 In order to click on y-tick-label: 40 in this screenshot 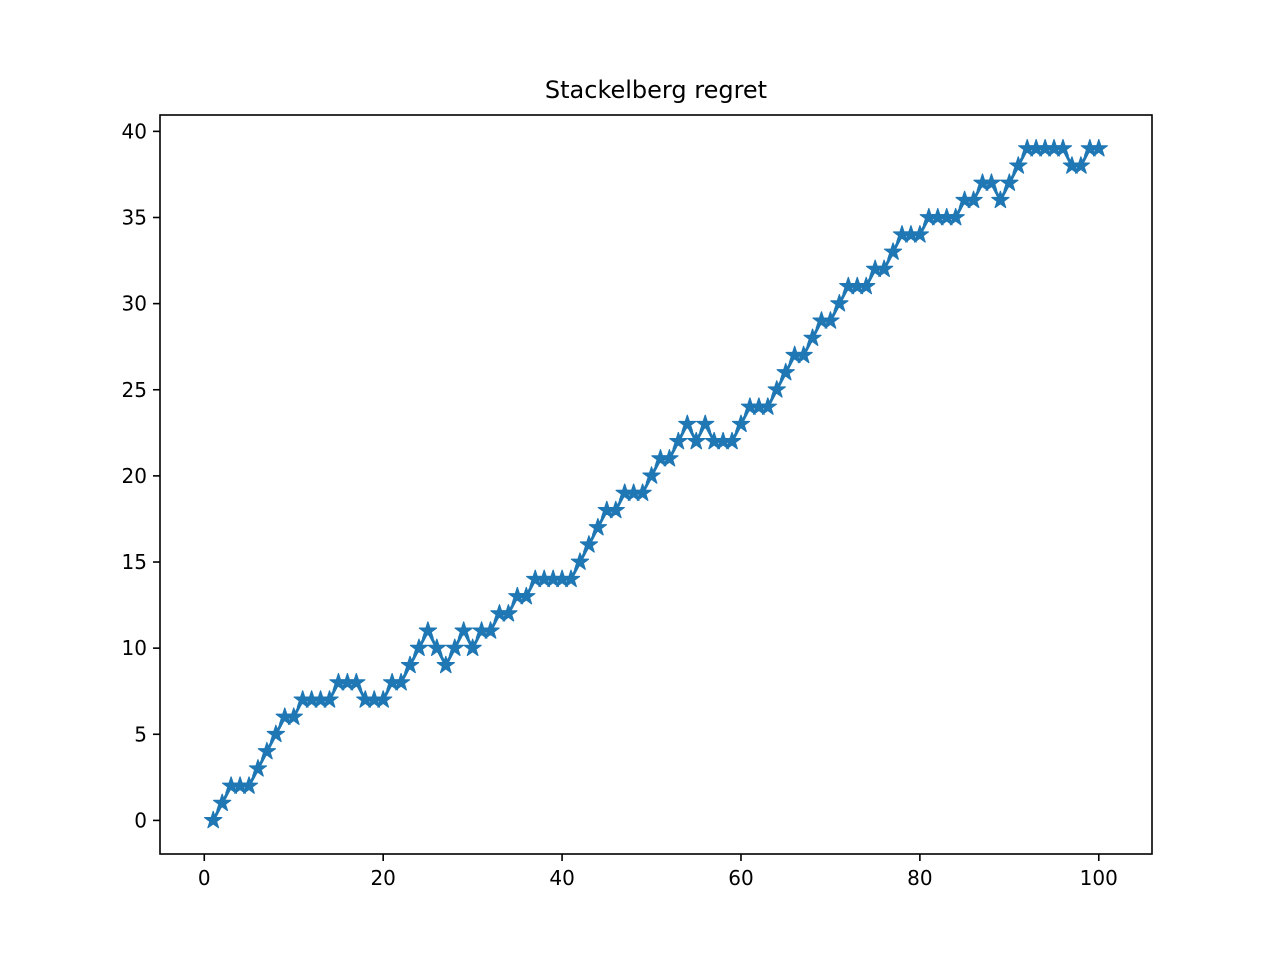, I will do `click(134, 131)`.